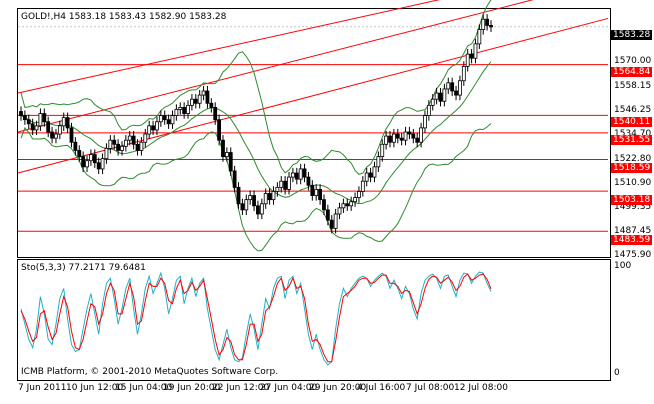 The height and width of the screenshot is (404, 654). Describe the element at coordinates (632, 140) in the screenshot. I see `level-label: 1531.55` at that location.